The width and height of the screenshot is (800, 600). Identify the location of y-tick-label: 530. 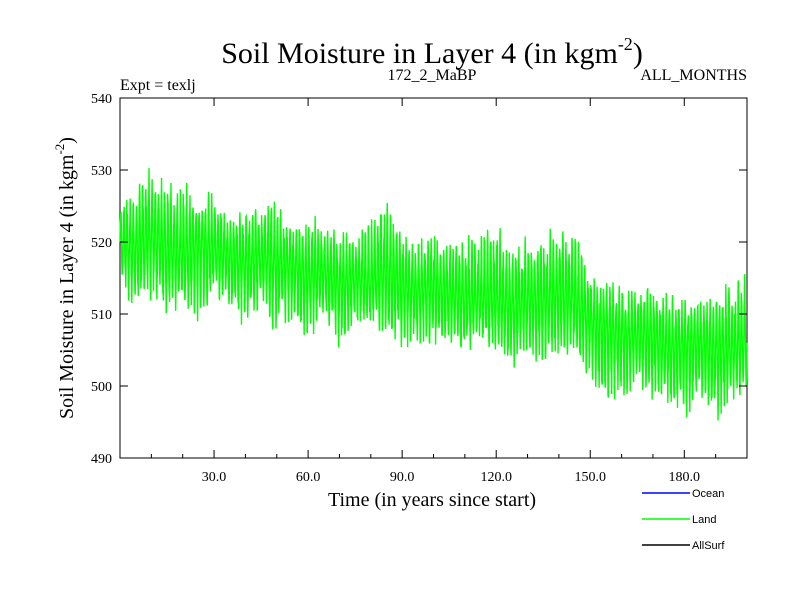
(101, 171).